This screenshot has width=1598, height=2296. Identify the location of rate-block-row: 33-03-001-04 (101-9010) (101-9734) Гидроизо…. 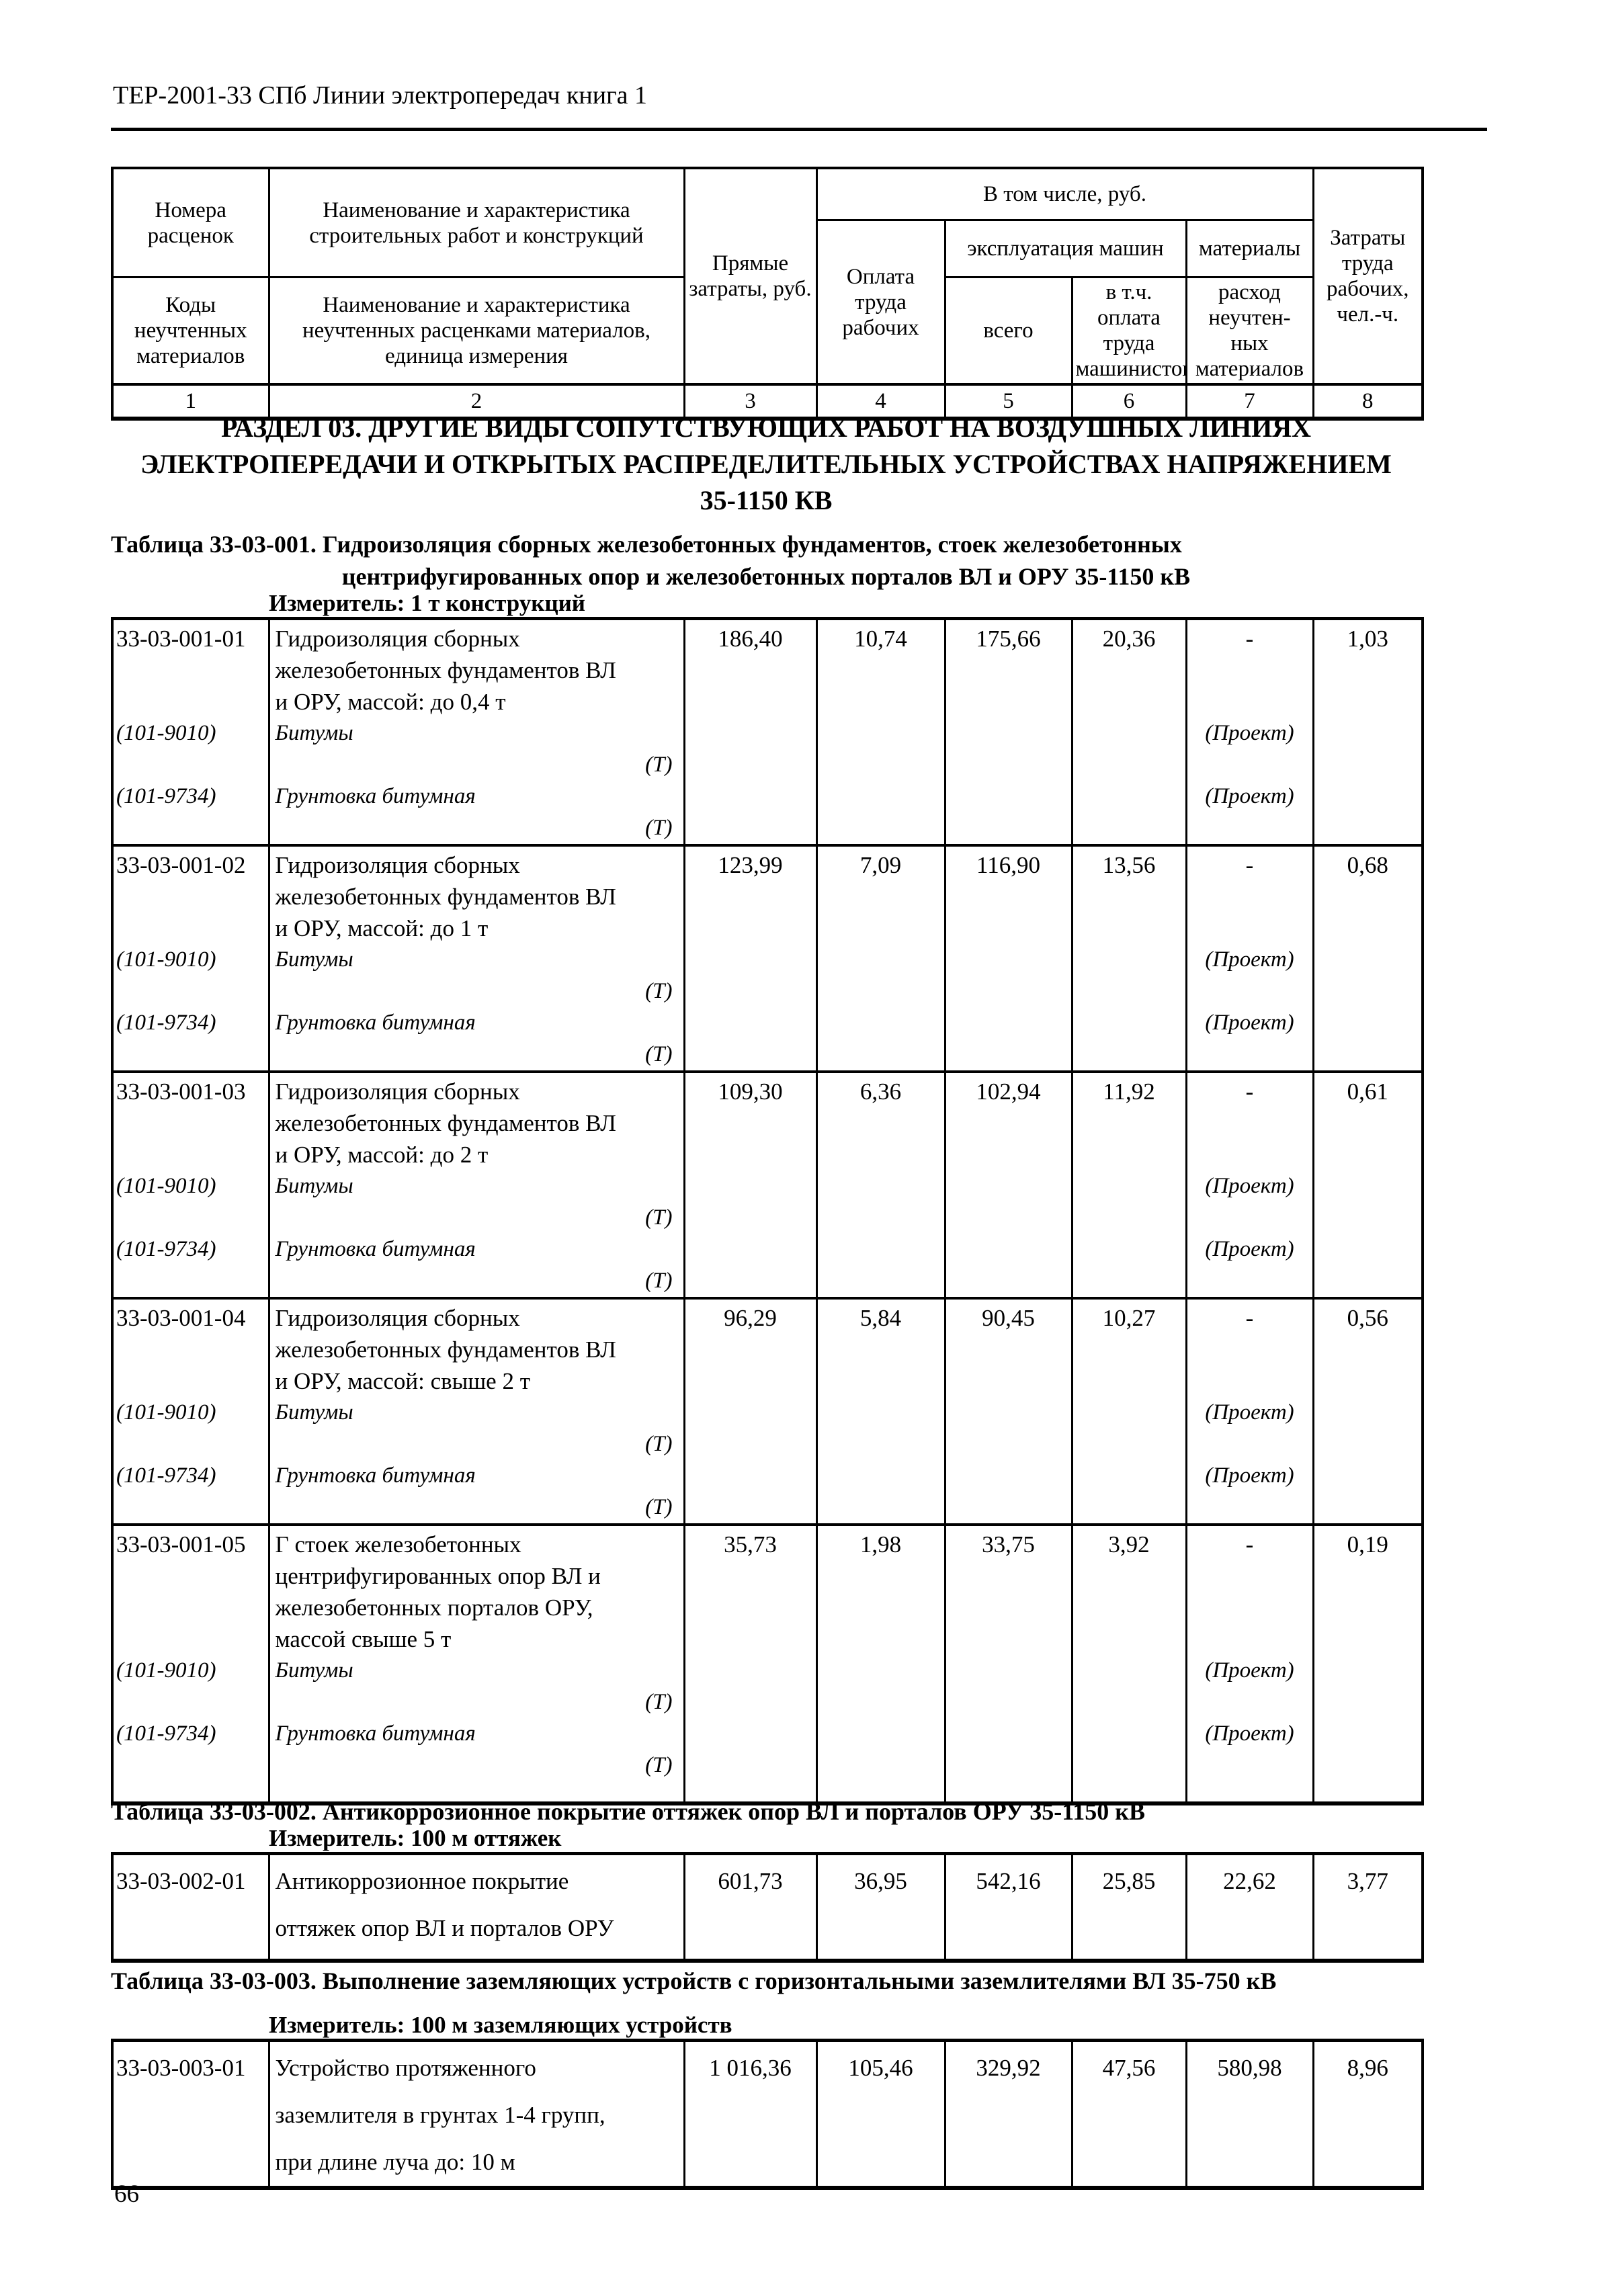
(768, 1411).